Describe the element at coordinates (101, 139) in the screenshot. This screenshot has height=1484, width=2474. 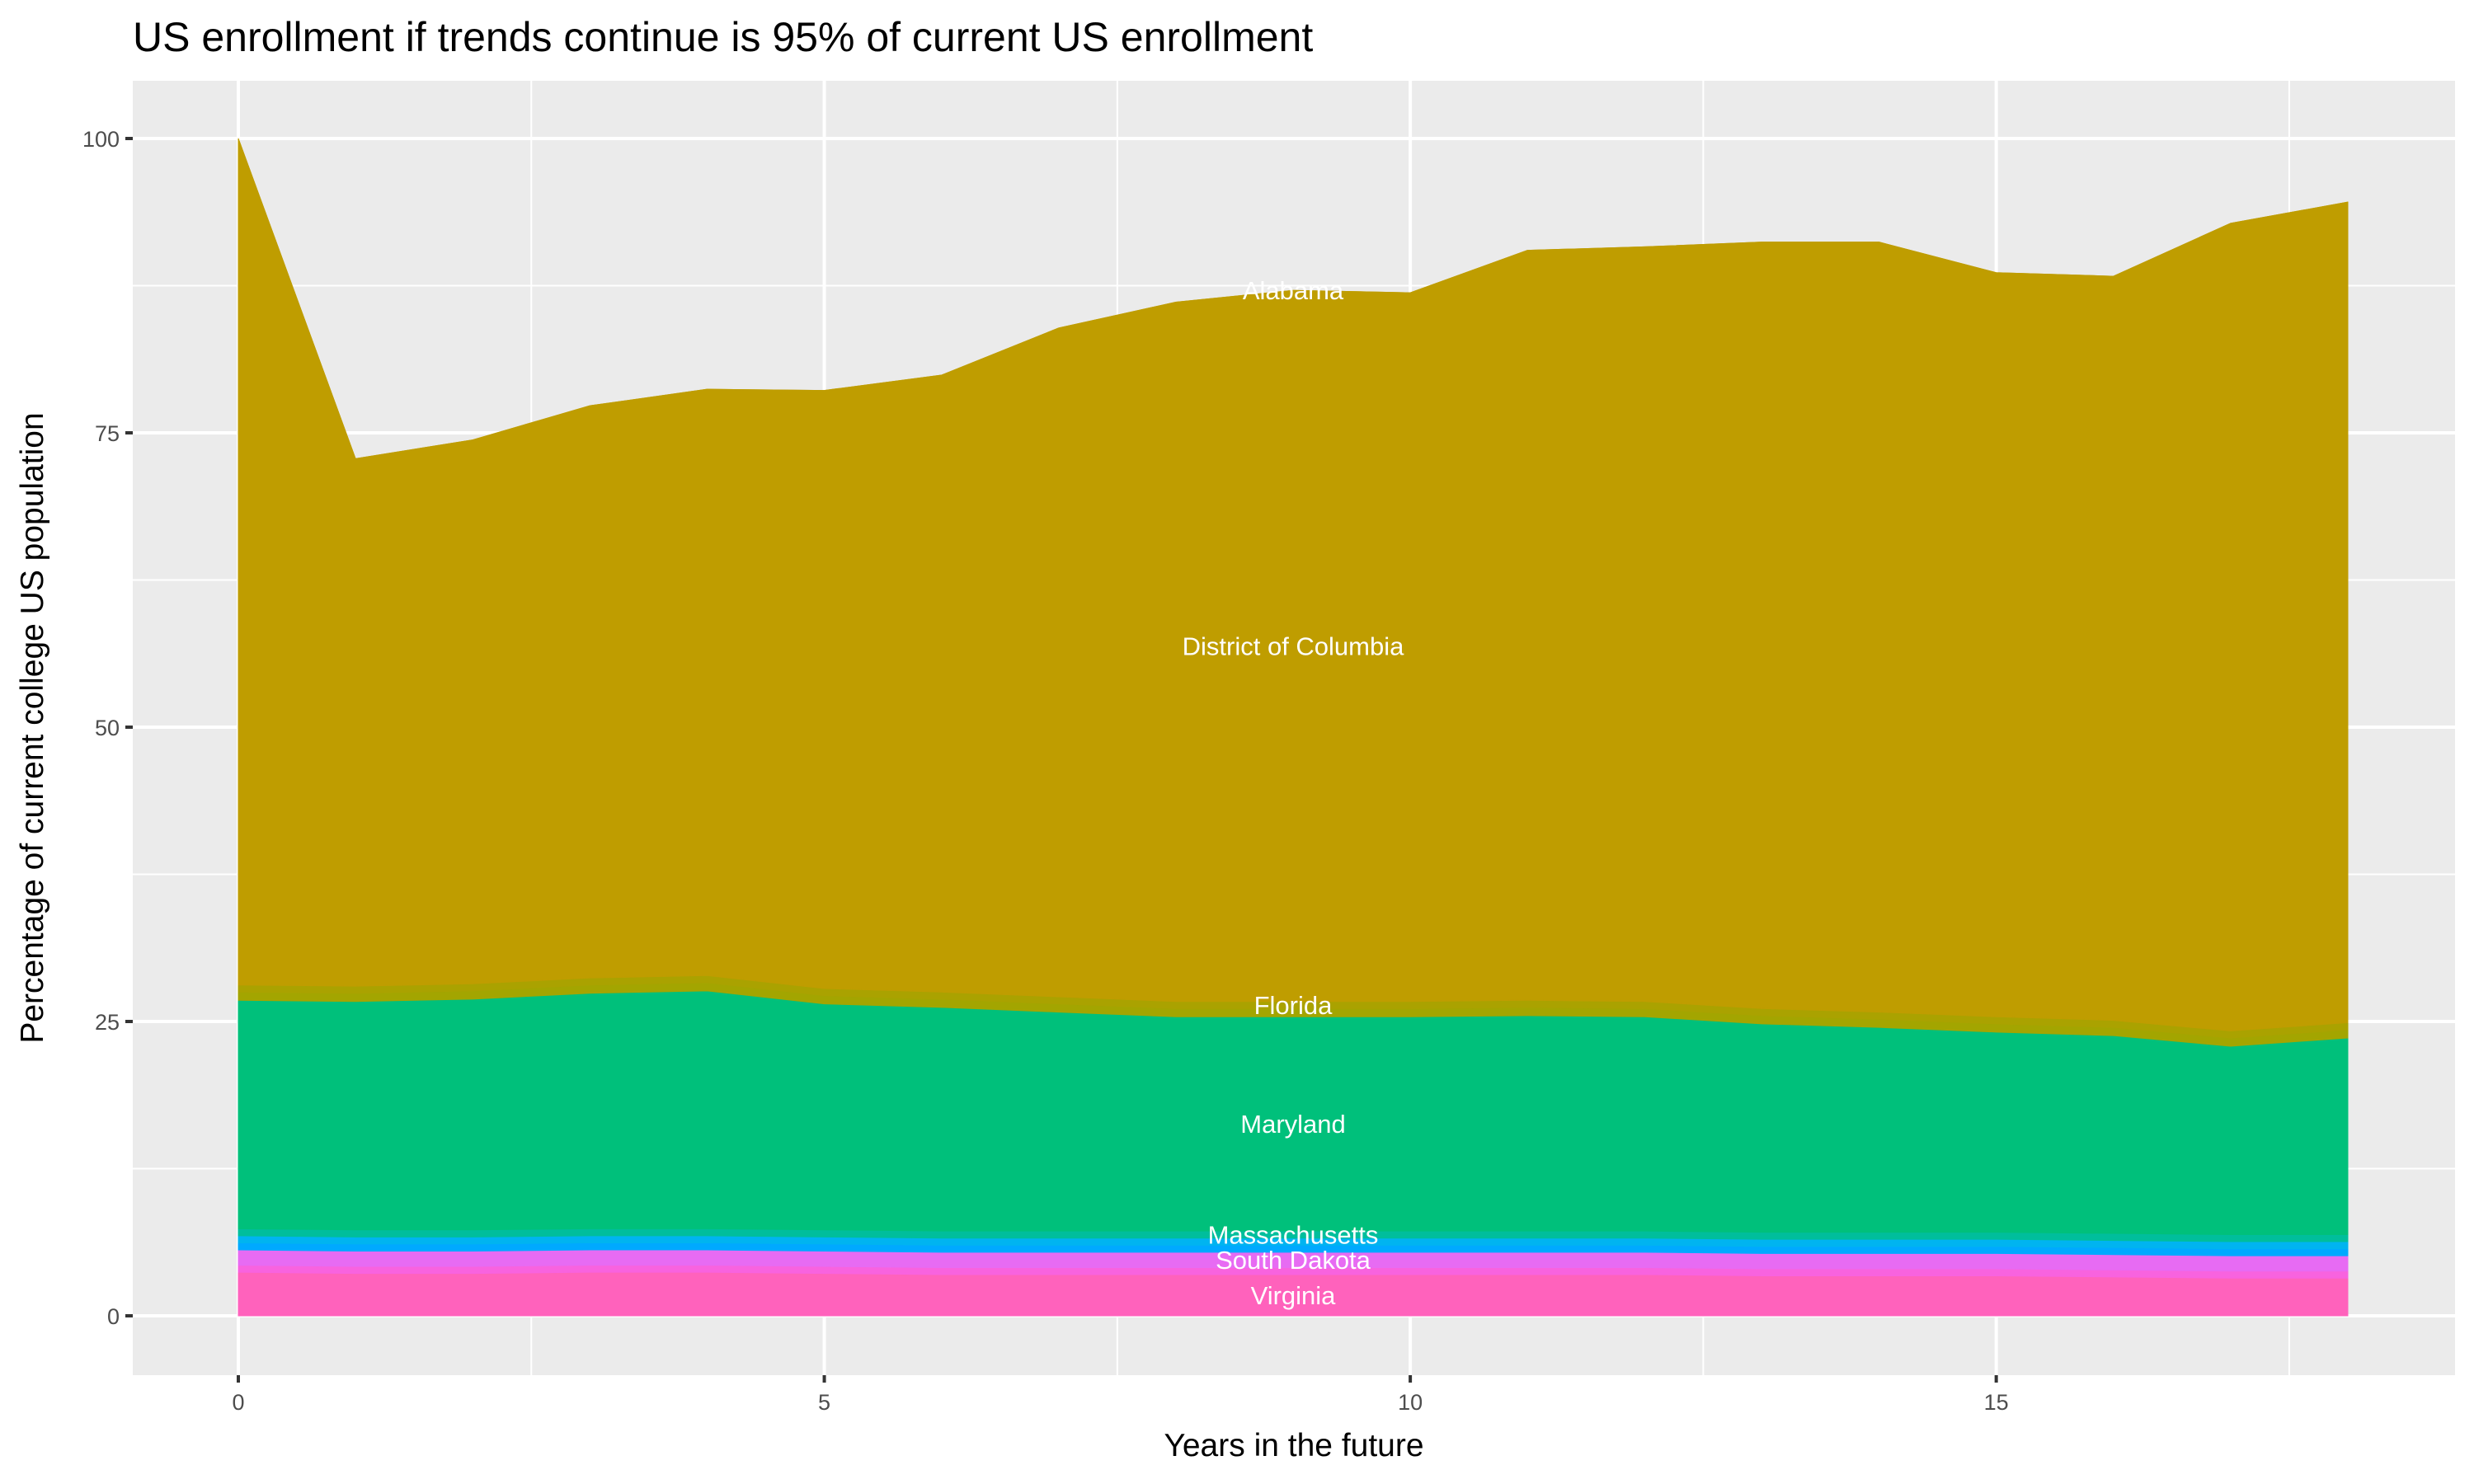
I see `y-tick-label: 100` at that location.